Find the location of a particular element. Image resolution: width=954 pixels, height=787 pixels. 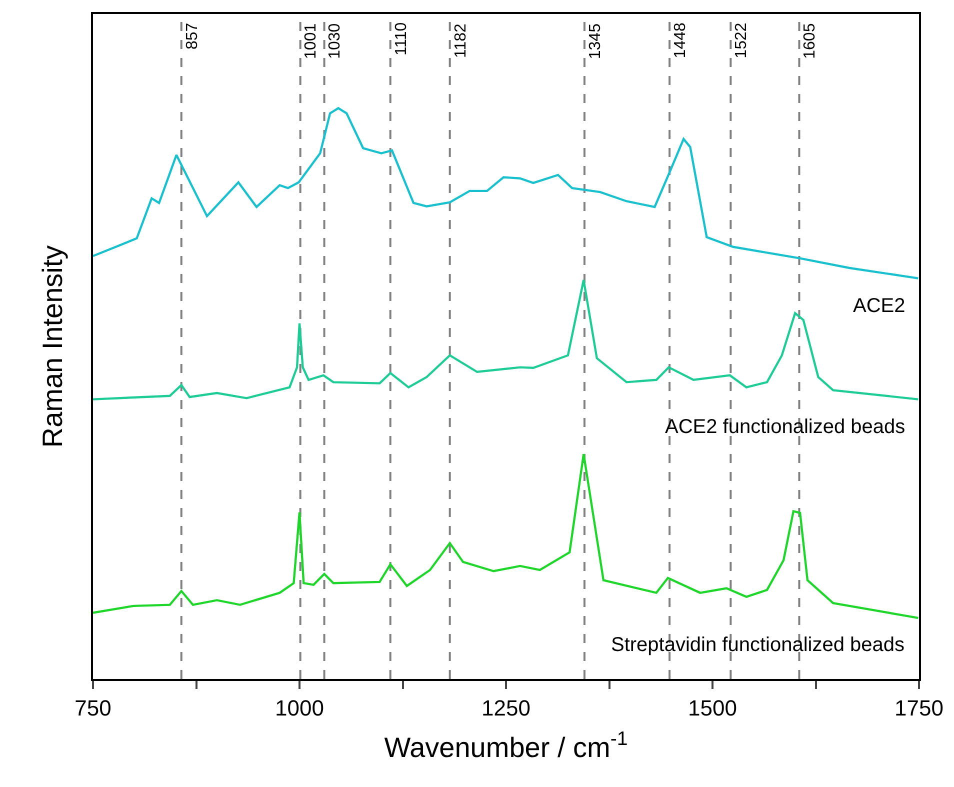

x-tick-label: 1750 is located at coordinates (919, 707).